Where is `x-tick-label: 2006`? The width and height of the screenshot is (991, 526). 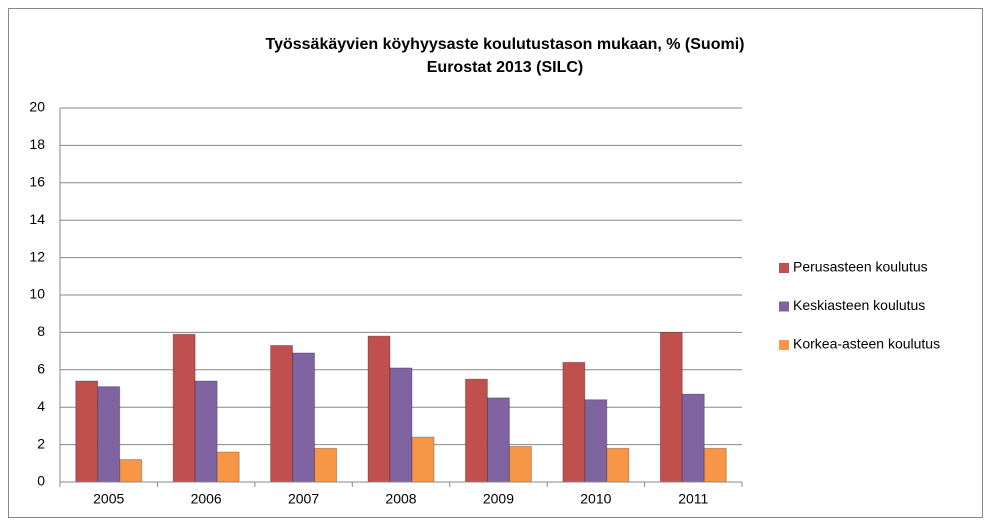
x-tick-label: 2006 is located at coordinates (206, 499).